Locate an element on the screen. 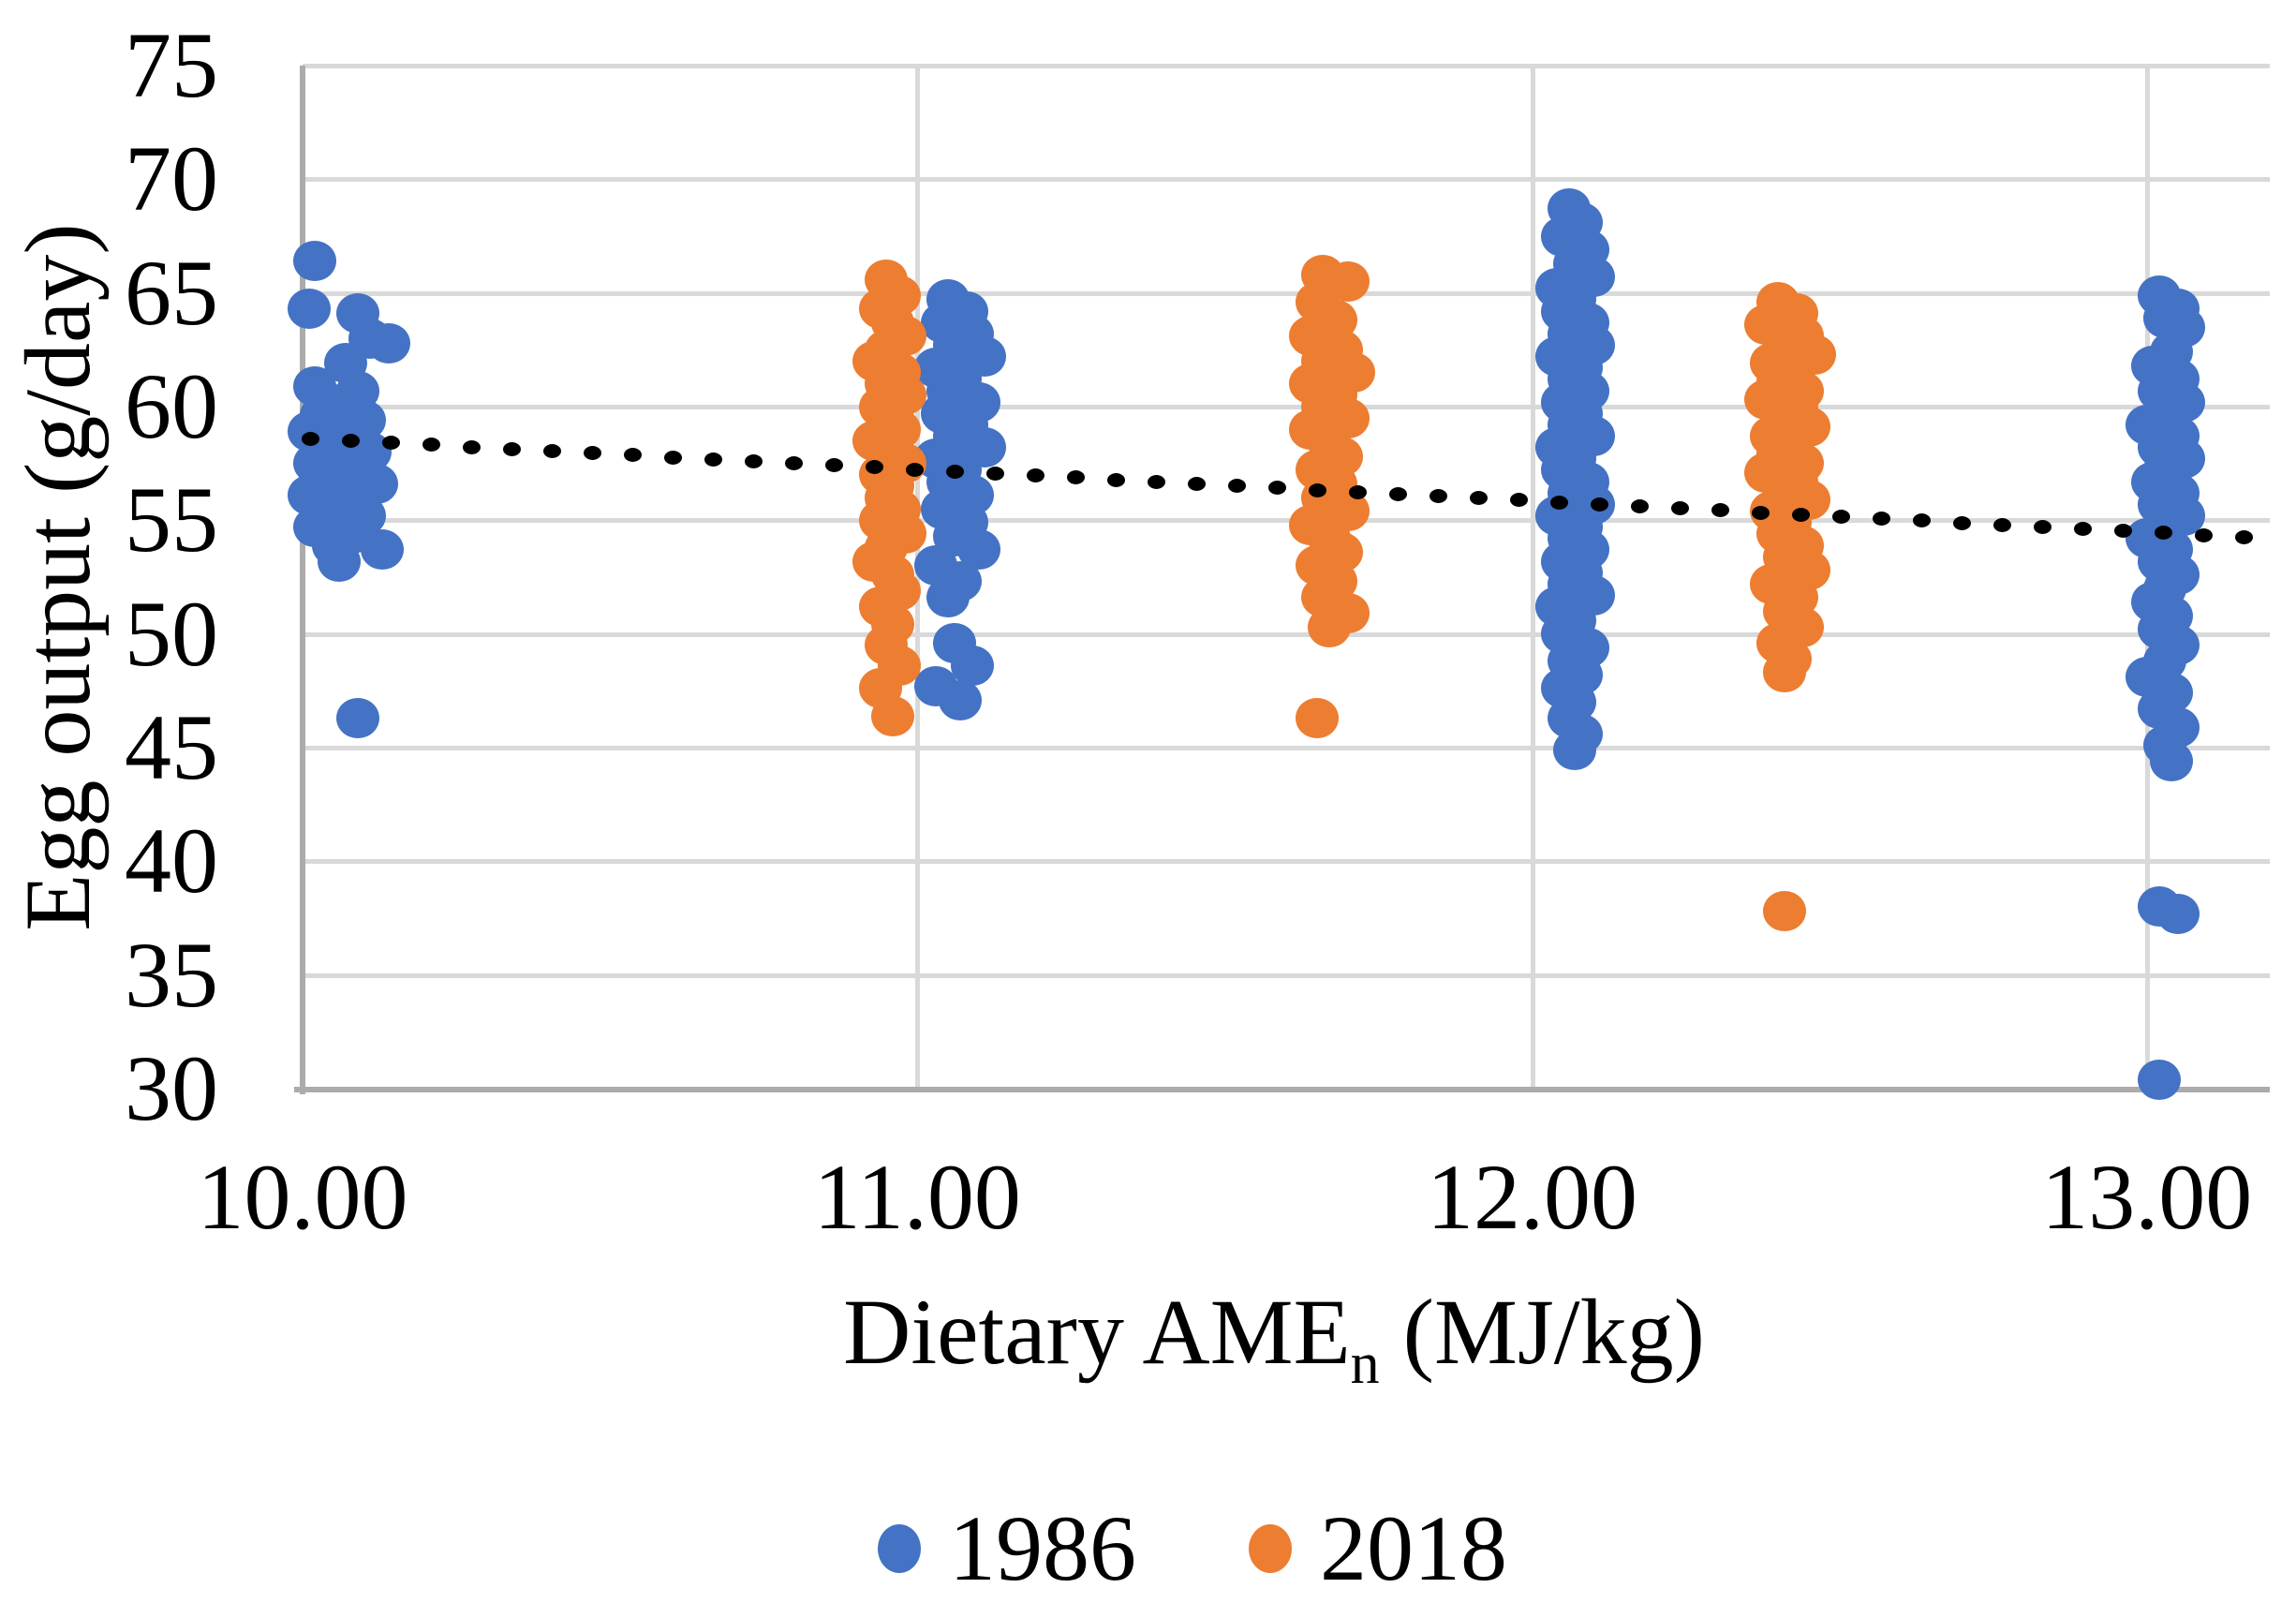 This screenshot has width=2296, height=1603. y-tick-label: 60 is located at coordinates (171, 406).